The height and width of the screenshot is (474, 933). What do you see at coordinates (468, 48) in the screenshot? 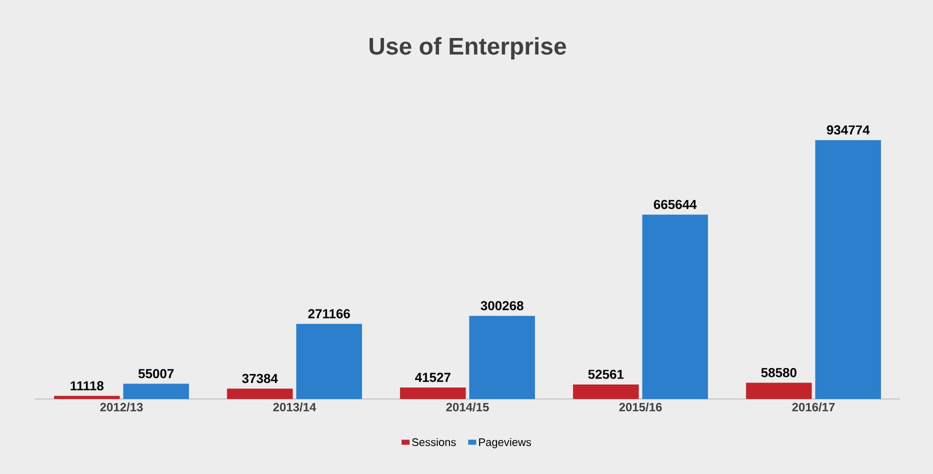
I see `chart-title: Use of Enterprise` at bounding box center [468, 48].